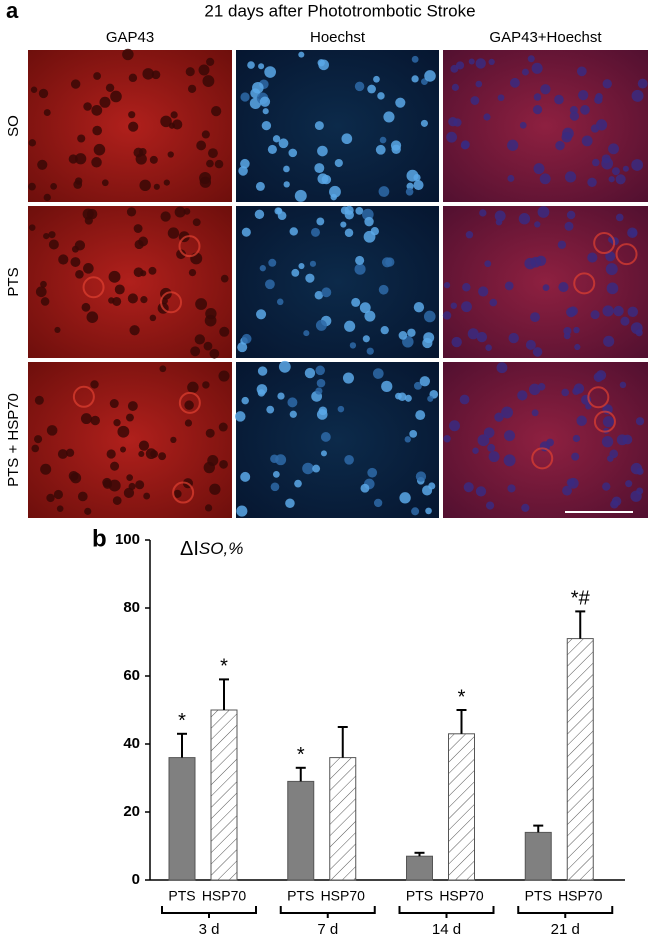  I want to click on column-header: Hoechst, so click(338, 37).